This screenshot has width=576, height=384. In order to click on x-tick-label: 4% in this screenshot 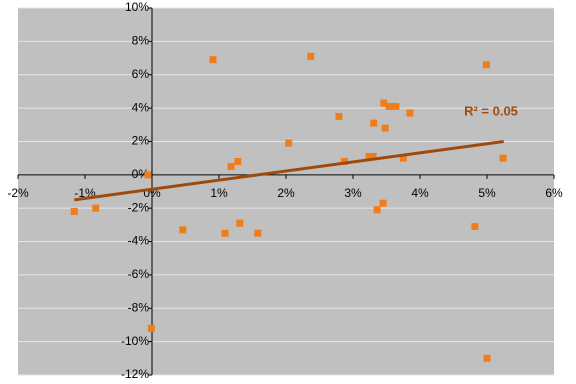, I will do `click(420, 193)`.